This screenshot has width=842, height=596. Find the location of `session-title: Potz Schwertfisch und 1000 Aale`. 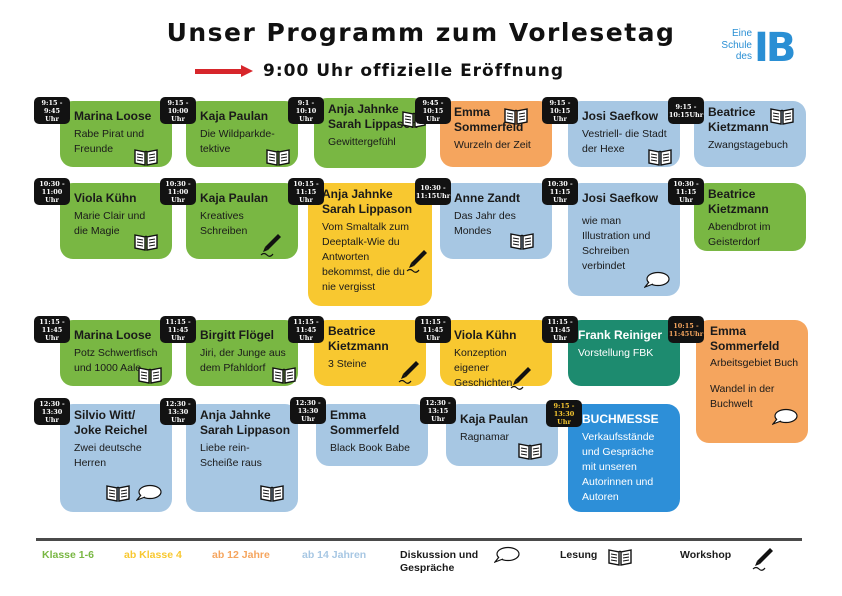

session-title: Potz Schwertfisch und 1000 Aale is located at coordinates (116, 360).